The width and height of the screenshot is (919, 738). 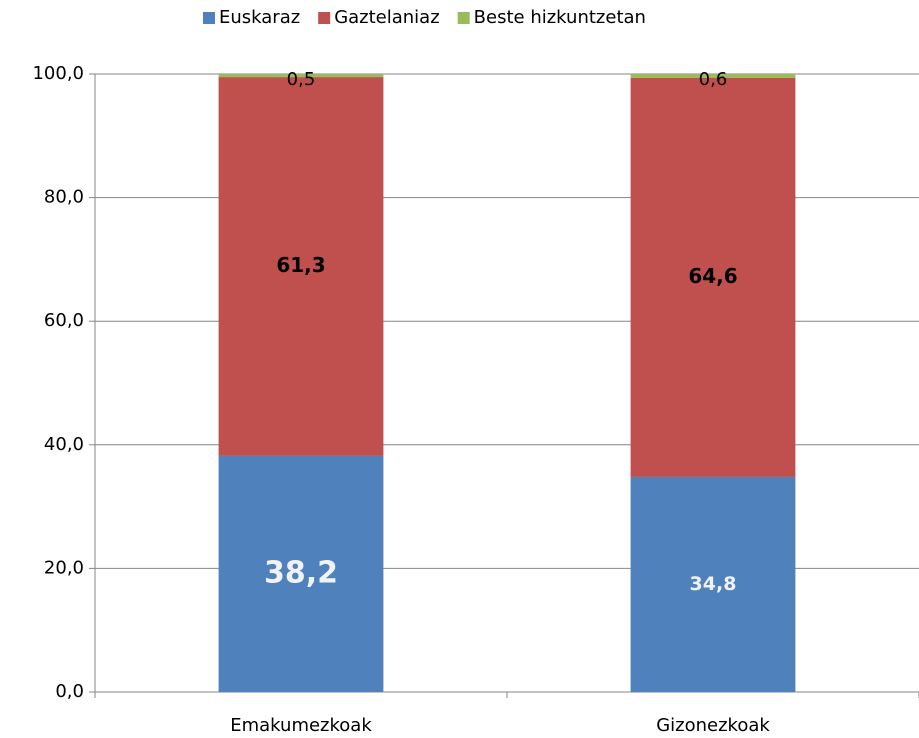 I want to click on legend-label: Beste hizkuntzetan, so click(x=560, y=17).